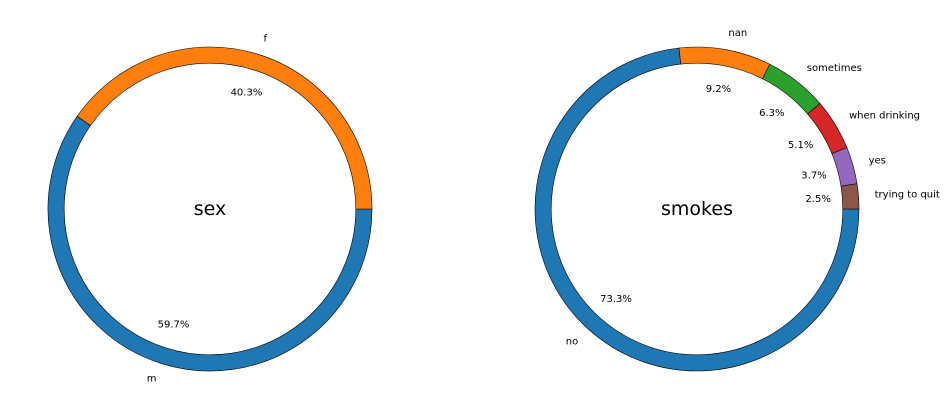 Image resolution: width=947 pixels, height=420 pixels. Describe the element at coordinates (737, 33) in the screenshot. I see `smokes-slice-label-nan: nan` at that location.